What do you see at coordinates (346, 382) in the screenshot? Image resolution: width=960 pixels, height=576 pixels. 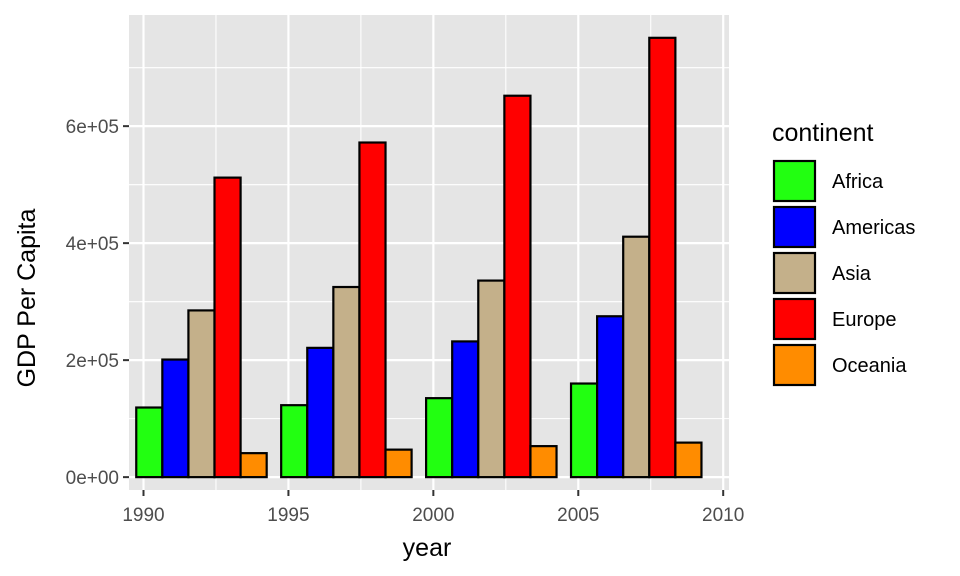 I see `bar-asia-1997` at bounding box center [346, 382].